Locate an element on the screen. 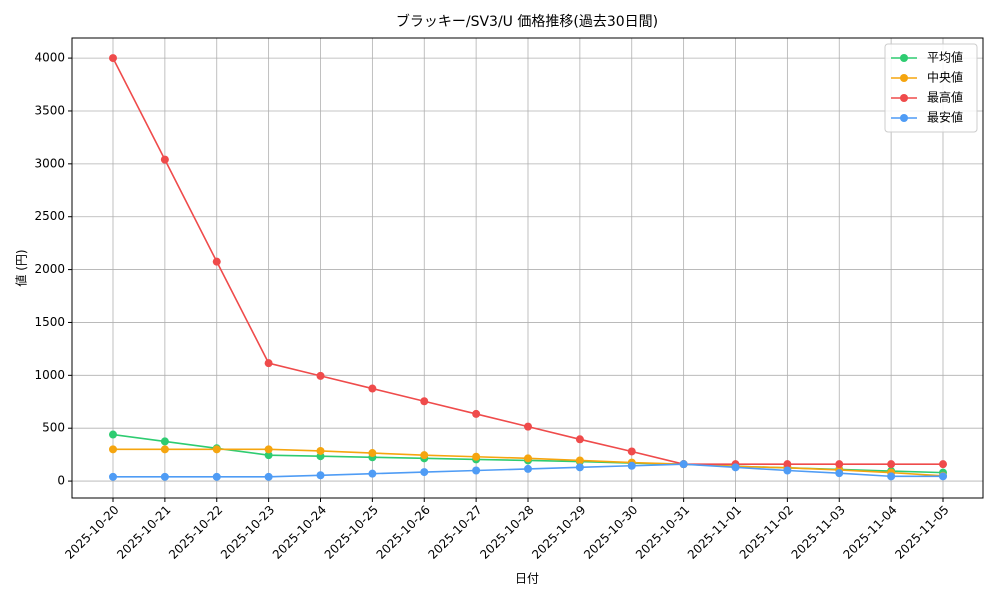 The image size is (1000, 604). y-tick-label: 2500 is located at coordinates (49, 216).